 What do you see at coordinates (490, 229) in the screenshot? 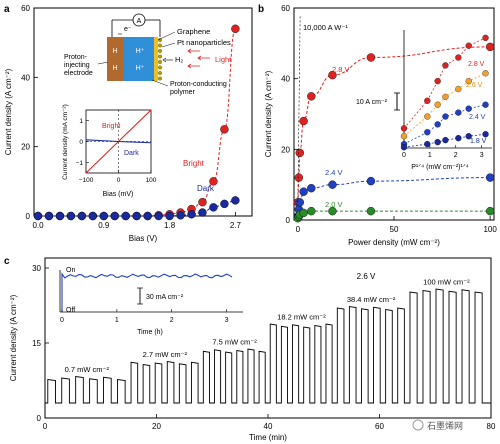
I see `x-tick-label-b: 100` at bounding box center [490, 229].